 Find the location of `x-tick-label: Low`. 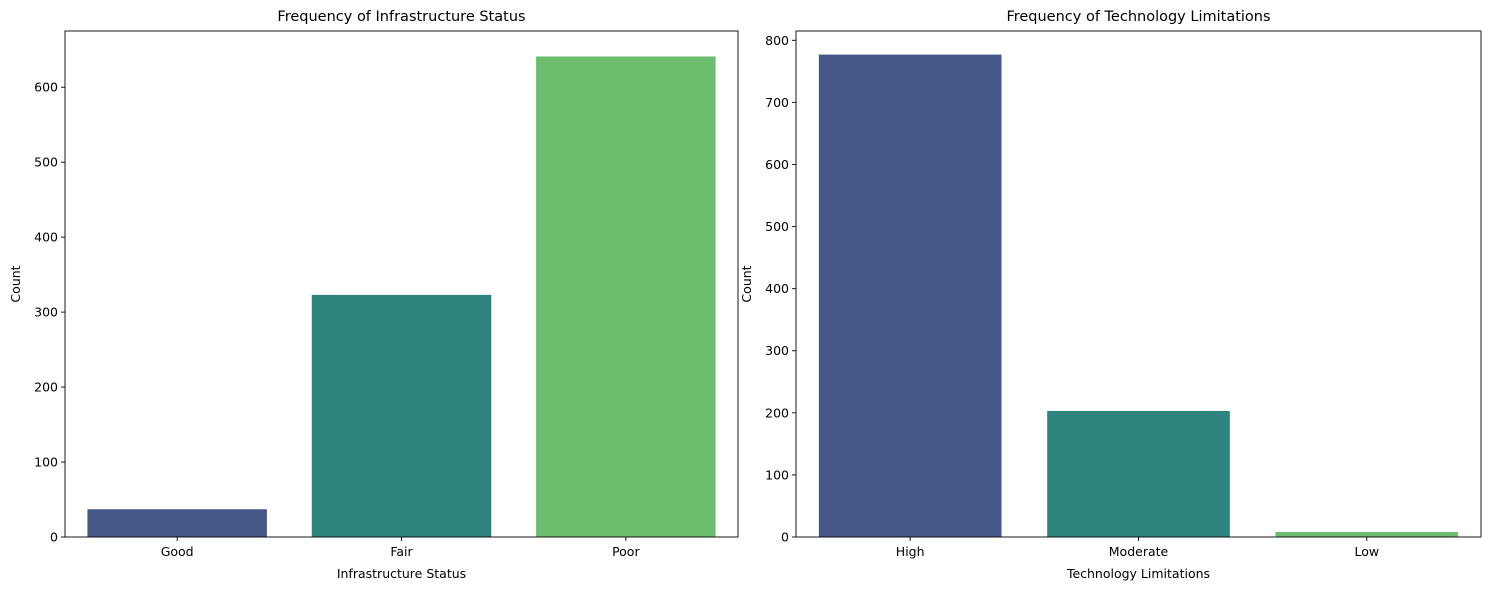

x-tick-label: Low is located at coordinates (1367, 551).